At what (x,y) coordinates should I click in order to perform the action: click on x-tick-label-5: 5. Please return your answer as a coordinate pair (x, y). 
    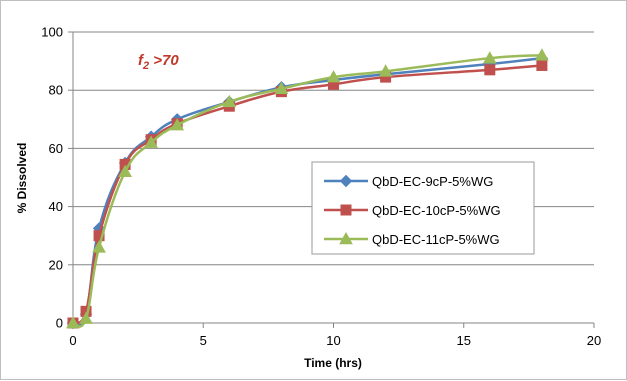
    Looking at the image, I should click on (203, 340).